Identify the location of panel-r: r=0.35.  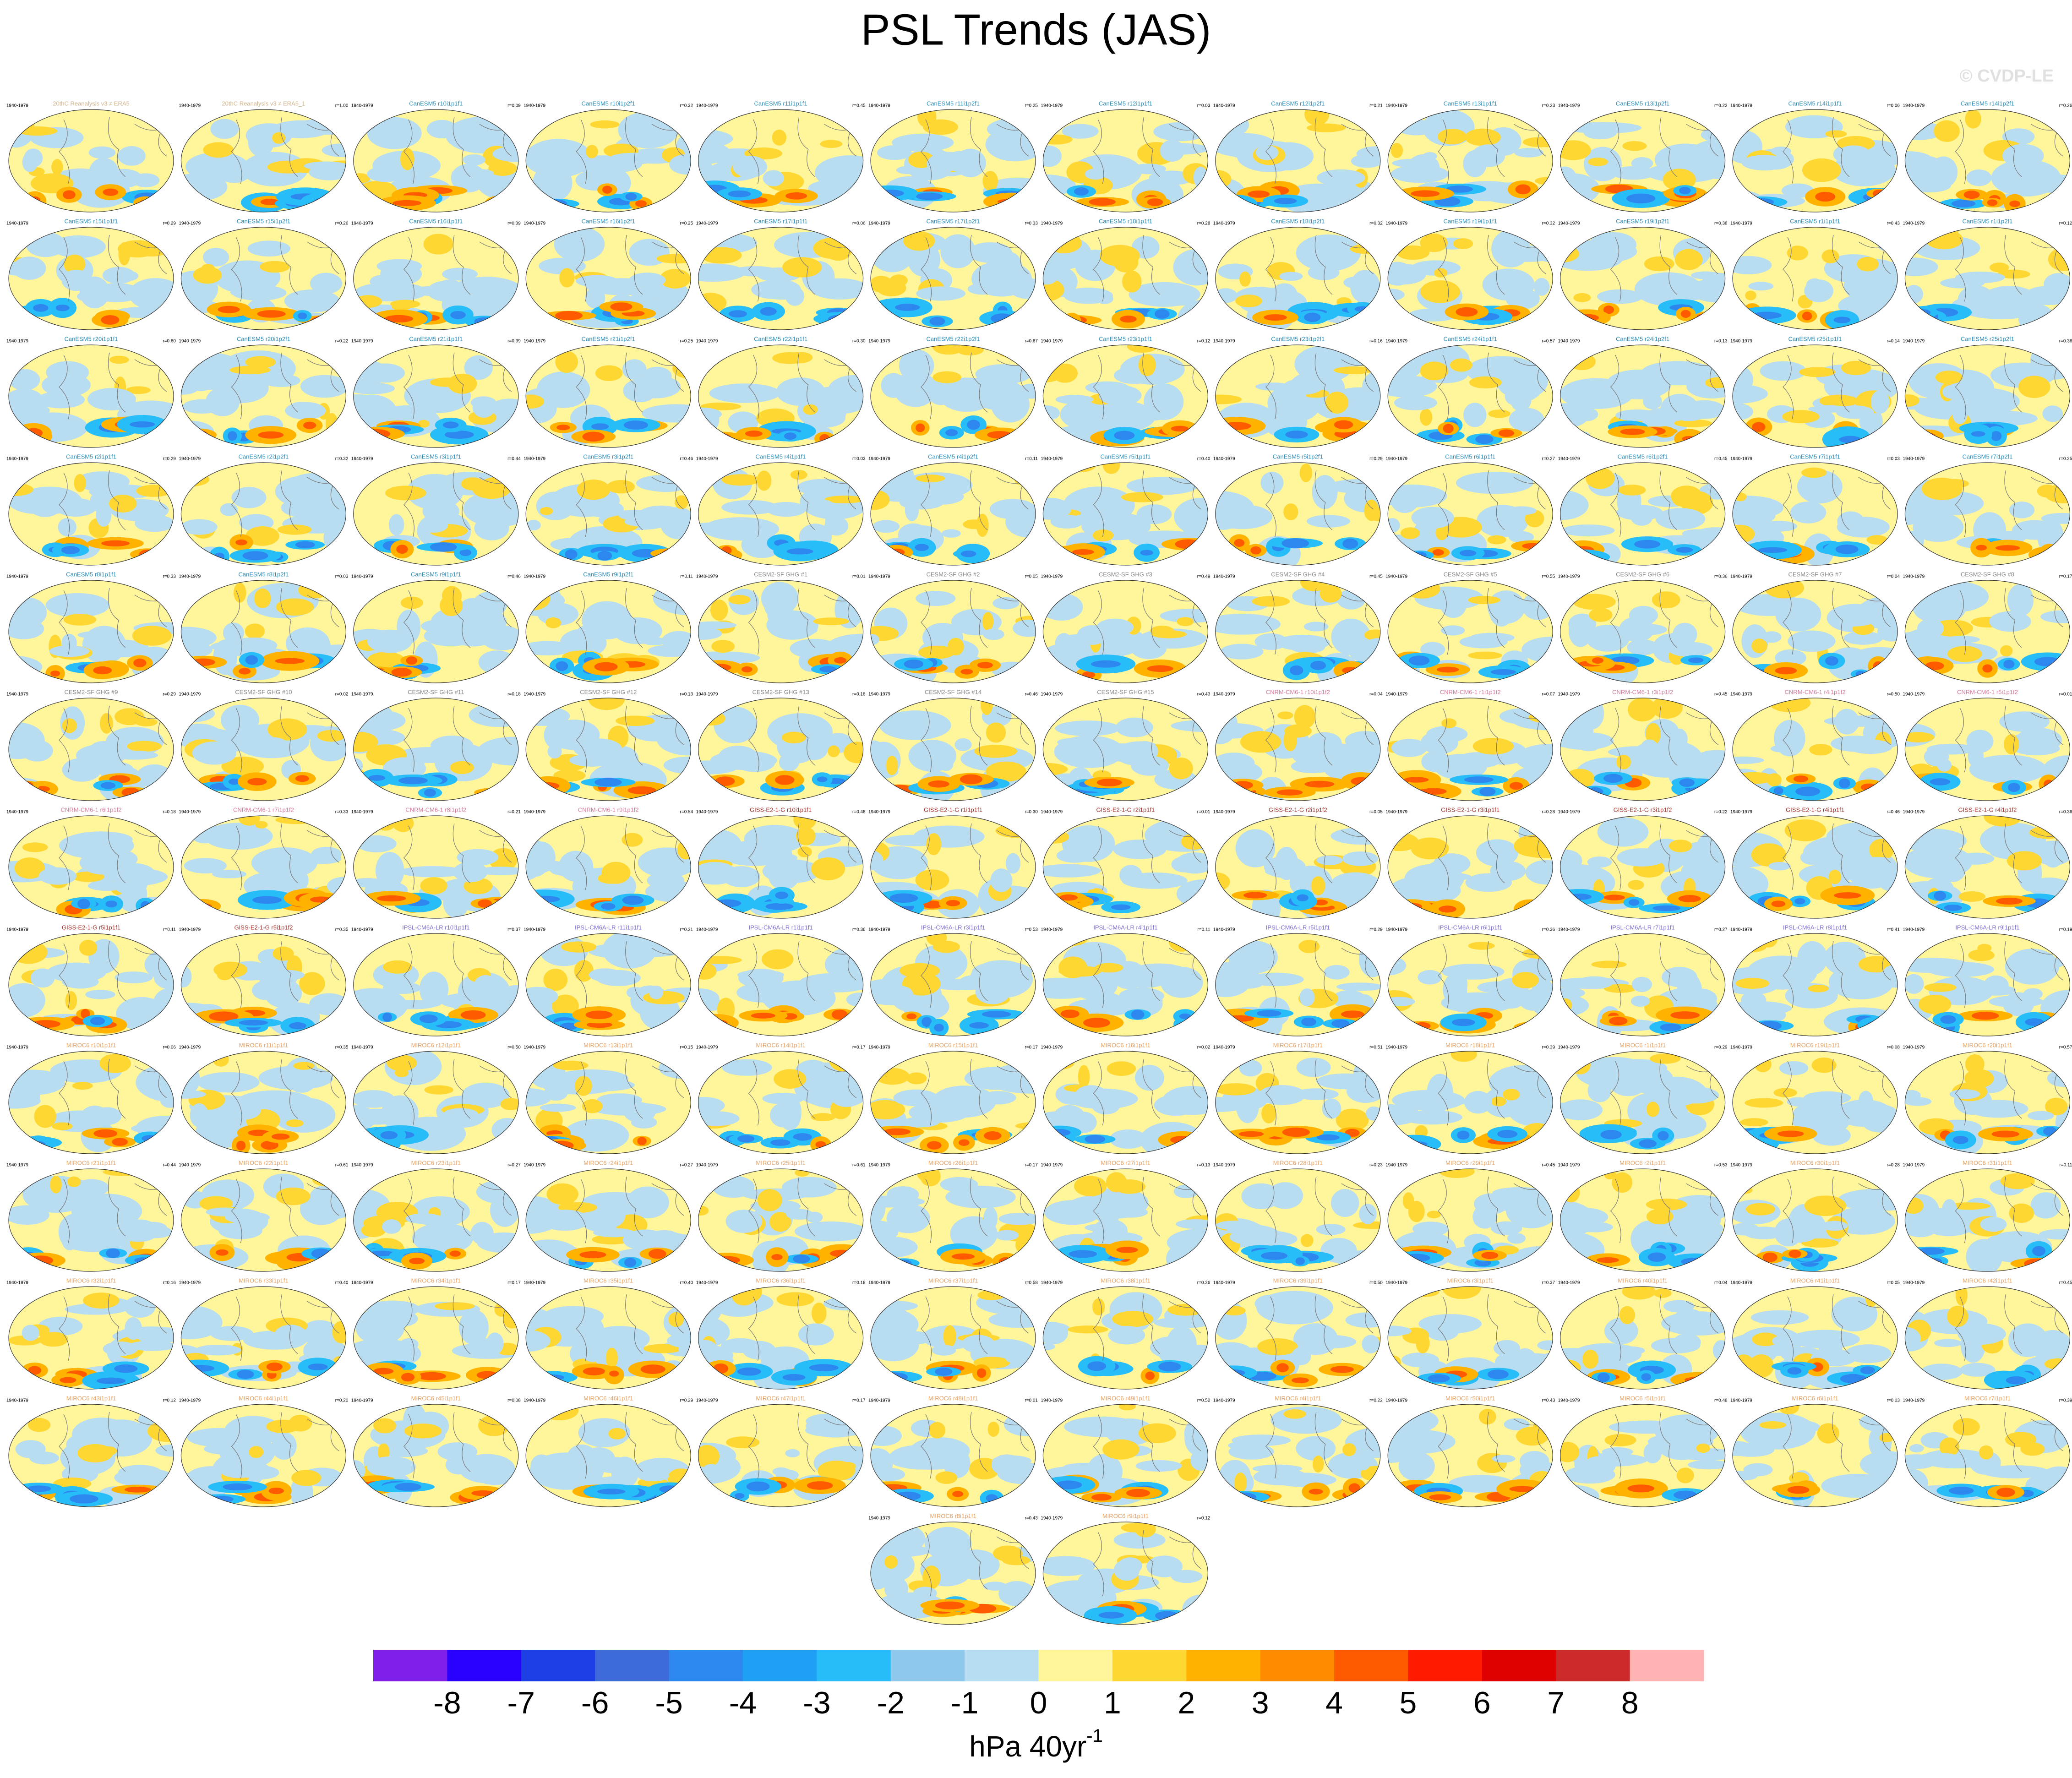
(342, 930).